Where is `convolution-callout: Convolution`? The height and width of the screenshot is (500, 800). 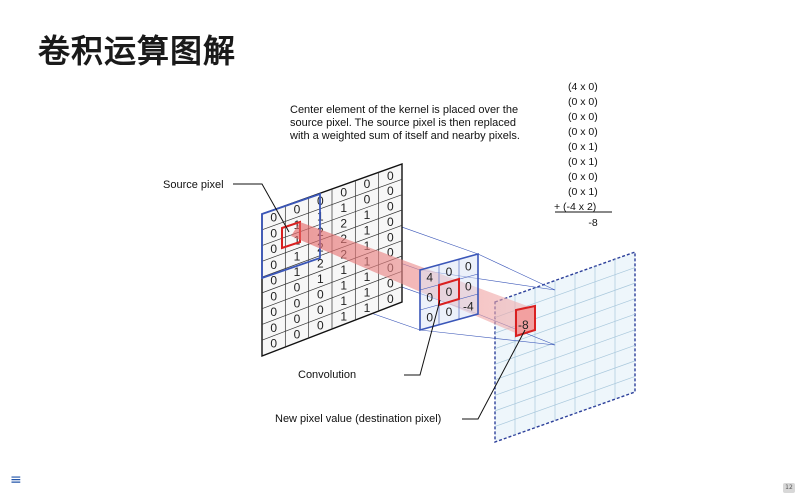
convolution-callout: Convolution is located at coordinates (369, 340).